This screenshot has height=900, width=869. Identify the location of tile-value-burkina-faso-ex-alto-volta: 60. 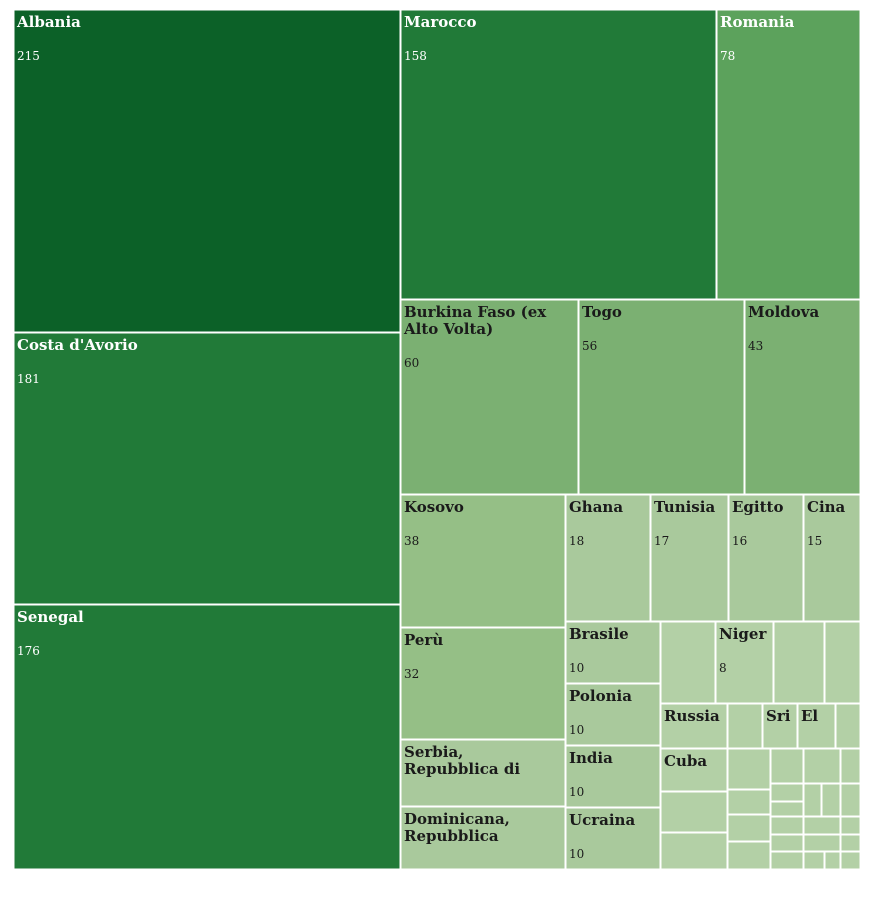
(411, 363).